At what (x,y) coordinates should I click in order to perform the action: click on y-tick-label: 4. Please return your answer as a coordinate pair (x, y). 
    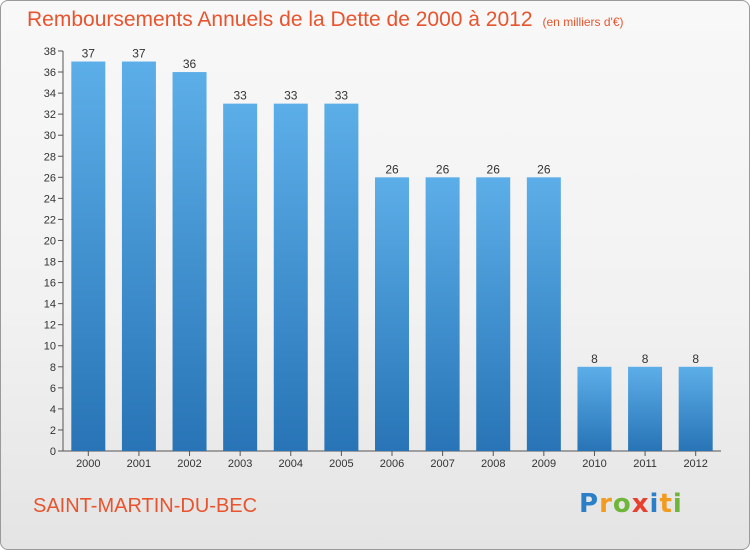
    Looking at the image, I should click on (53, 410).